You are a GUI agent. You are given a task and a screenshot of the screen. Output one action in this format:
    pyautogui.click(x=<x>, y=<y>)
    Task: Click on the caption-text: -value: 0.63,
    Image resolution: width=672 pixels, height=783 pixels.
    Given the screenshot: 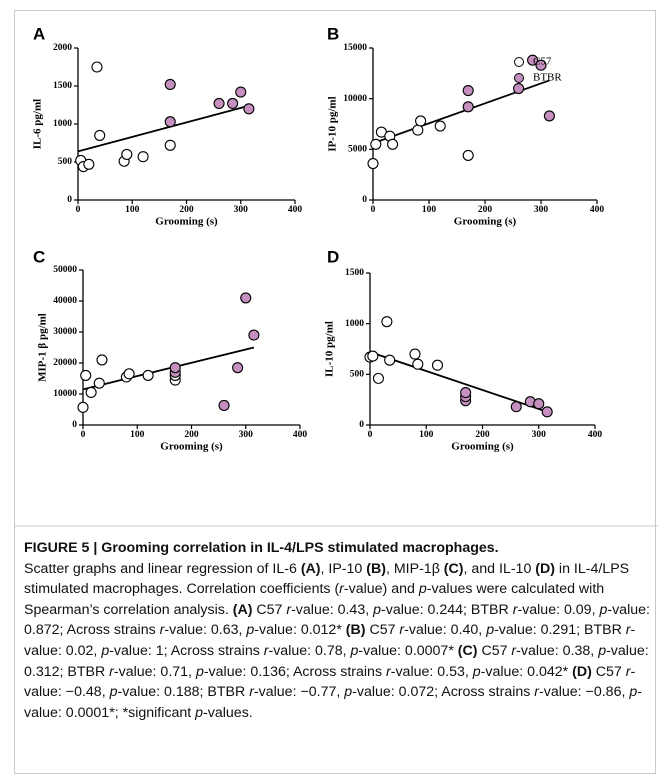 What is the action you would take?
    pyautogui.click(x=205, y=630)
    